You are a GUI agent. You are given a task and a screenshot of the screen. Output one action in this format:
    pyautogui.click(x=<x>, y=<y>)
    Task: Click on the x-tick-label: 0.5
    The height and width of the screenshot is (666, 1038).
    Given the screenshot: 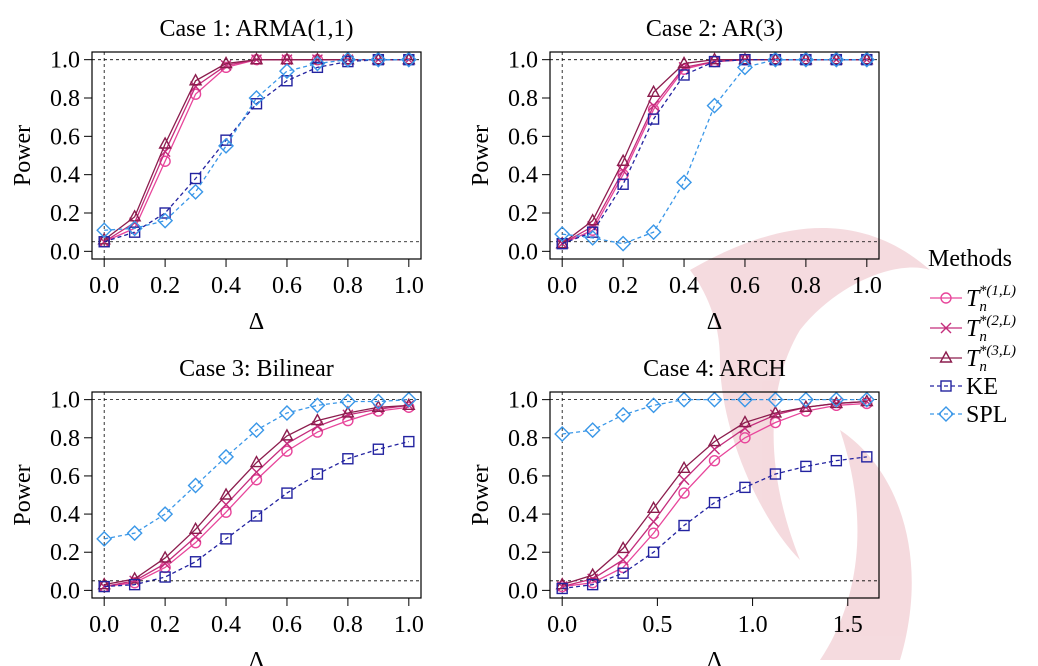 What is the action you would take?
    pyautogui.click(x=657, y=625)
    